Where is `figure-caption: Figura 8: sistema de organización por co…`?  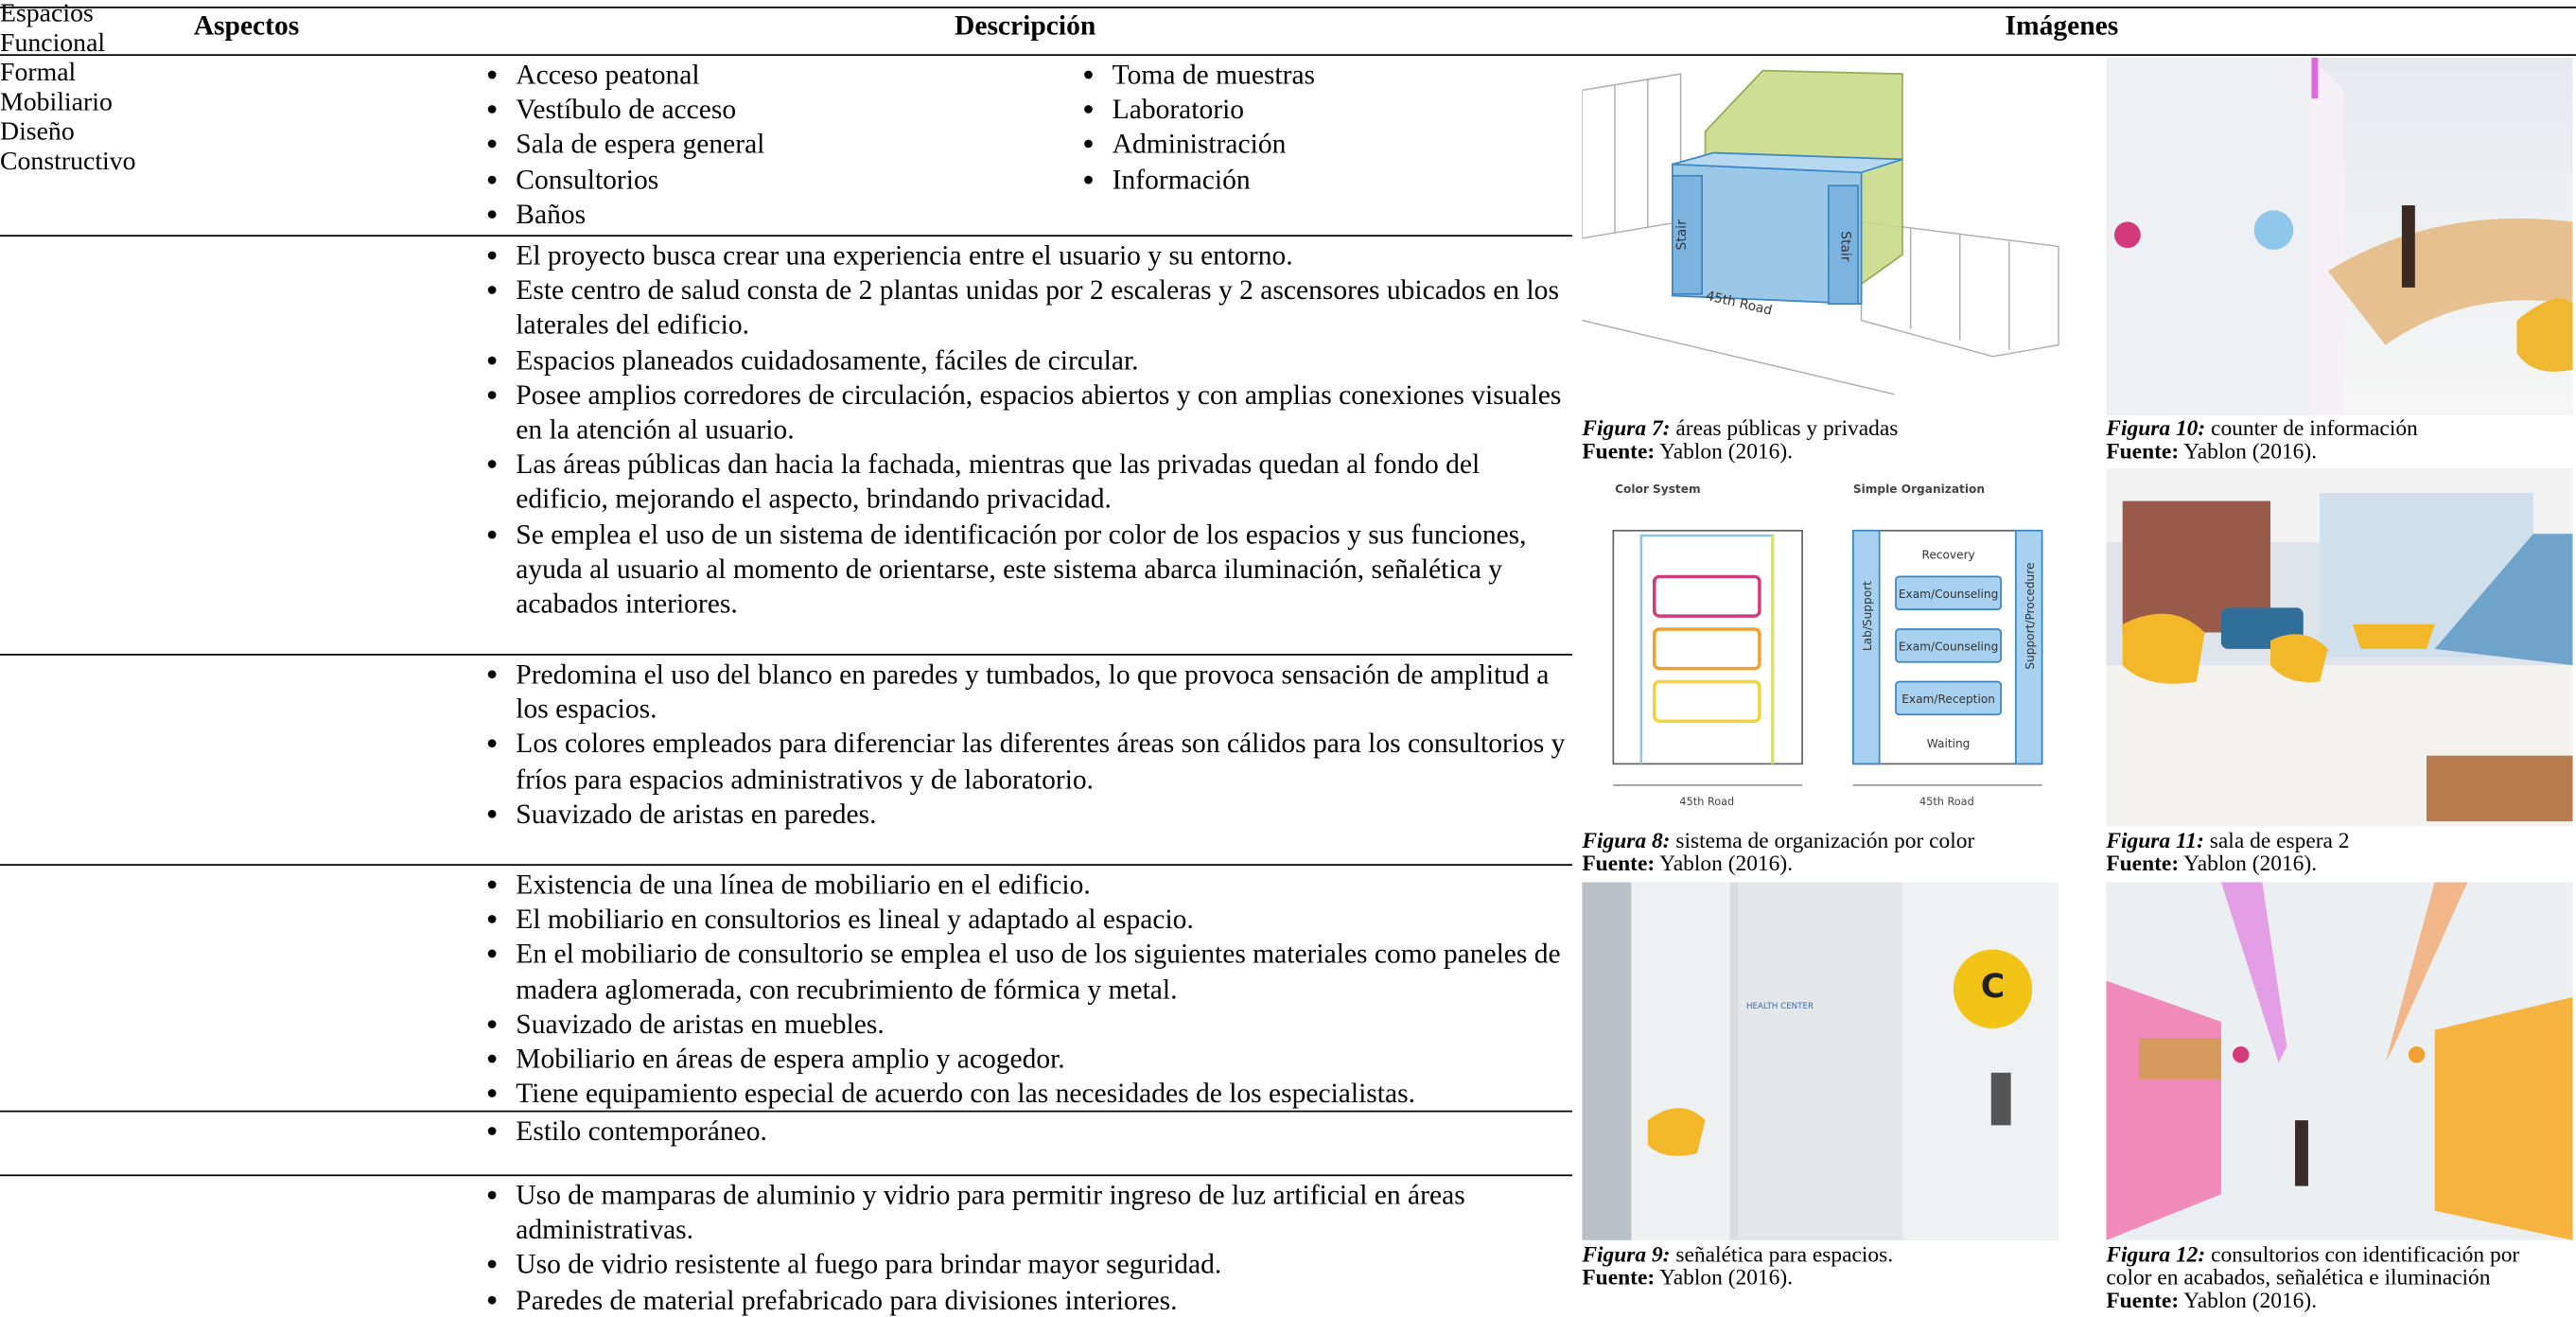
figure-caption: Figura 8: sistema de organización por co… is located at coordinates (1821, 852).